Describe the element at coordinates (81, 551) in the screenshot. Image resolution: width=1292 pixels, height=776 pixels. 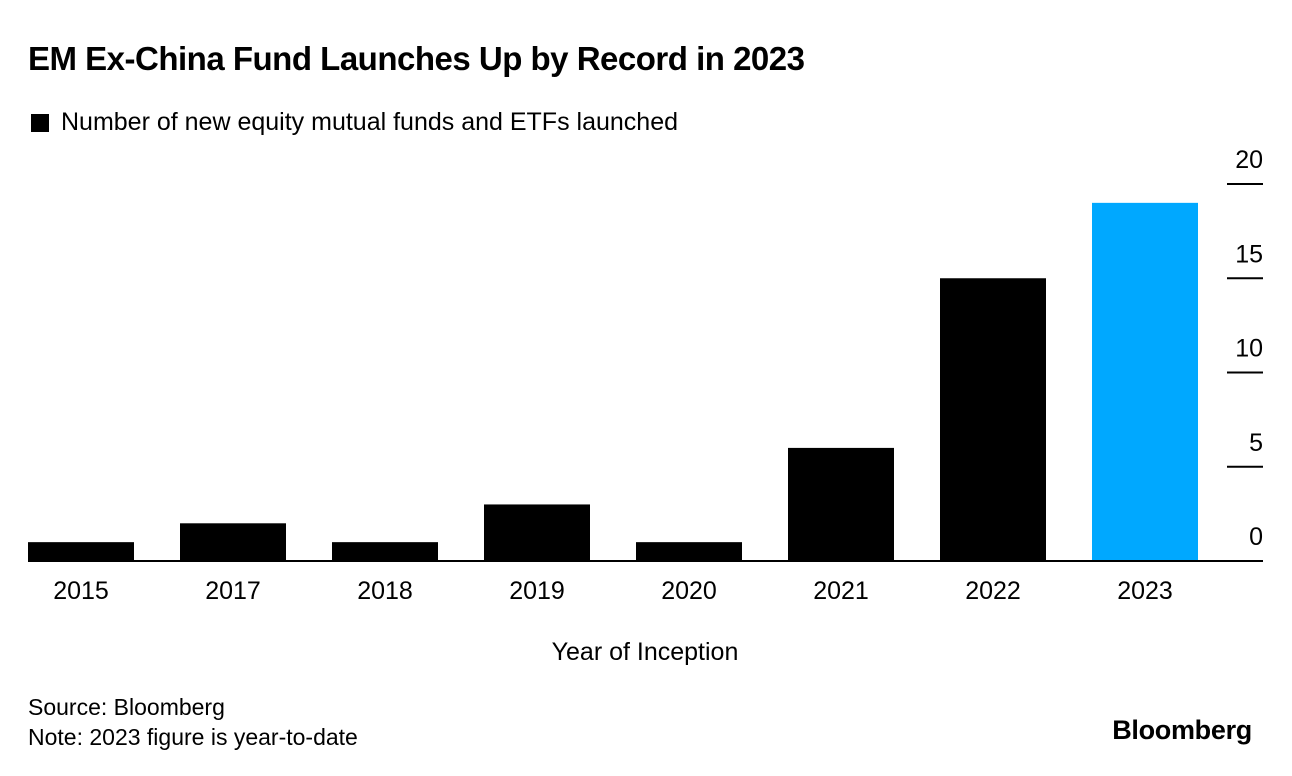
I see `bar-2015` at that location.